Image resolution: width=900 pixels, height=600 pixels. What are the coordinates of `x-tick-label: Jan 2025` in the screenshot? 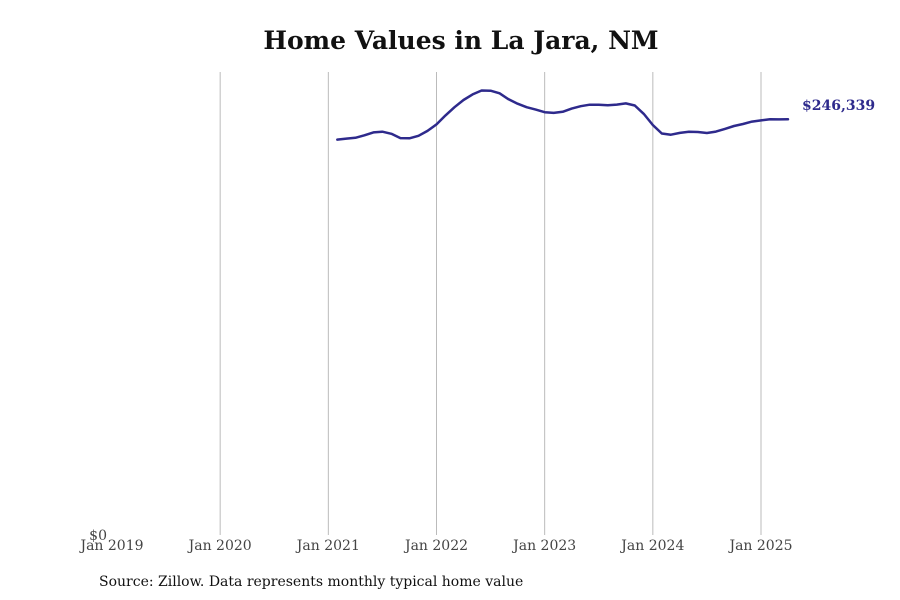 It's located at (759, 546).